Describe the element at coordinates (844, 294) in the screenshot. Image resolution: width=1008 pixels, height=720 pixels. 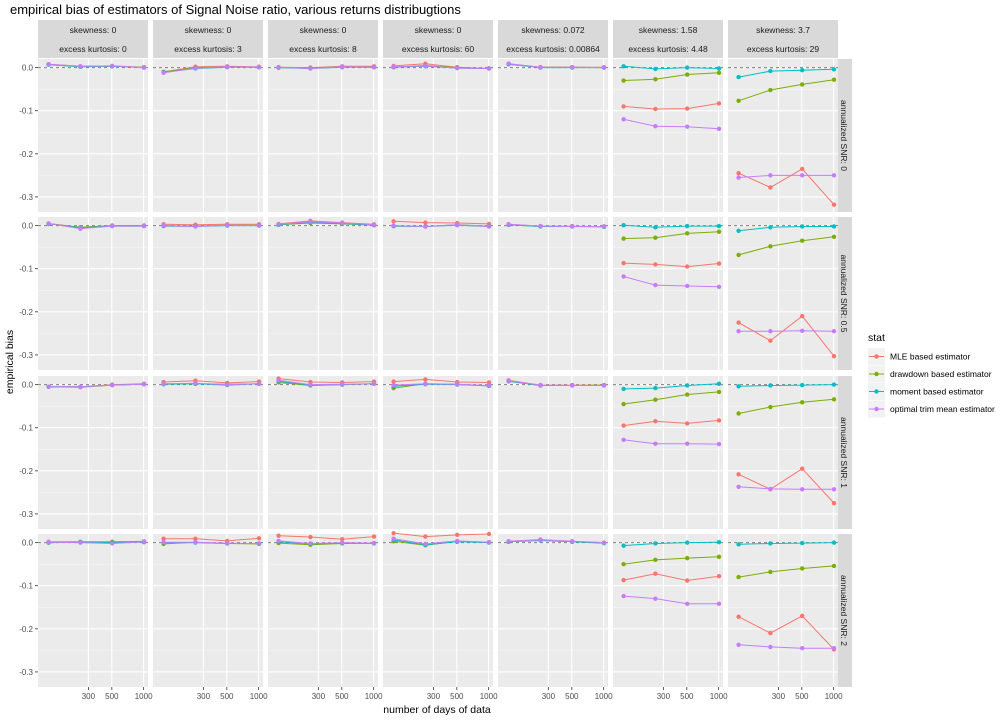
I see `row-strip-label: annualized SNR: 0.5` at that location.